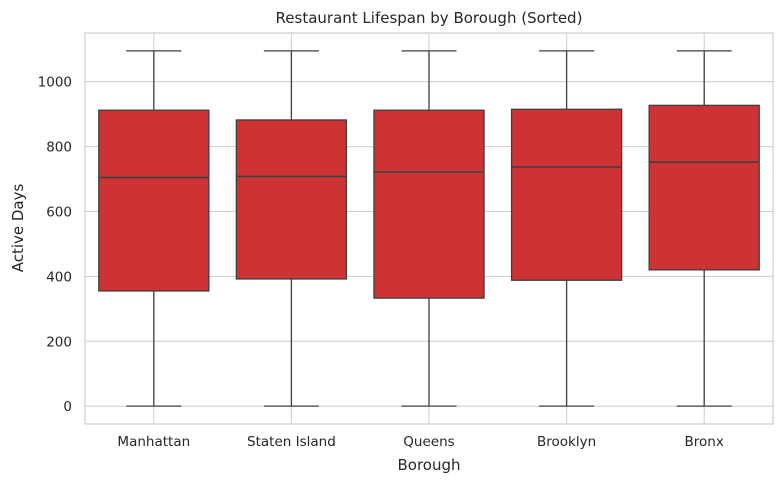 Image resolution: width=784 pixels, height=484 pixels. Describe the element at coordinates (428, 442) in the screenshot. I see `x-tick-label: Queens` at that location.